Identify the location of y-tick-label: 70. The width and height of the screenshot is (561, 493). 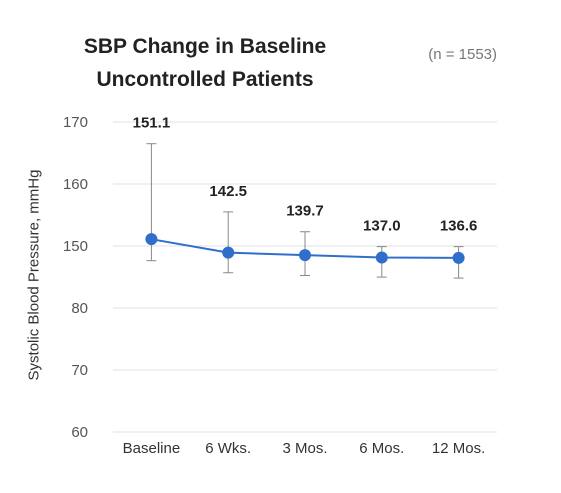
(79, 370).